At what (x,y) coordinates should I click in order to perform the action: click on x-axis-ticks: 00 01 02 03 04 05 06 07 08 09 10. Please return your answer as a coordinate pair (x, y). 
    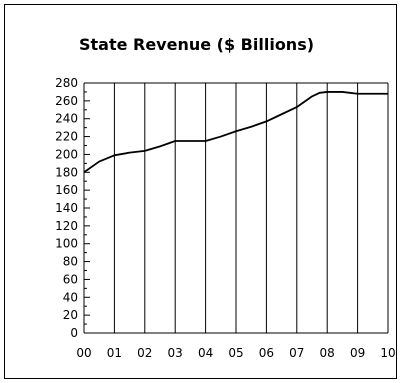
    Looking at the image, I should click on (235, 353).